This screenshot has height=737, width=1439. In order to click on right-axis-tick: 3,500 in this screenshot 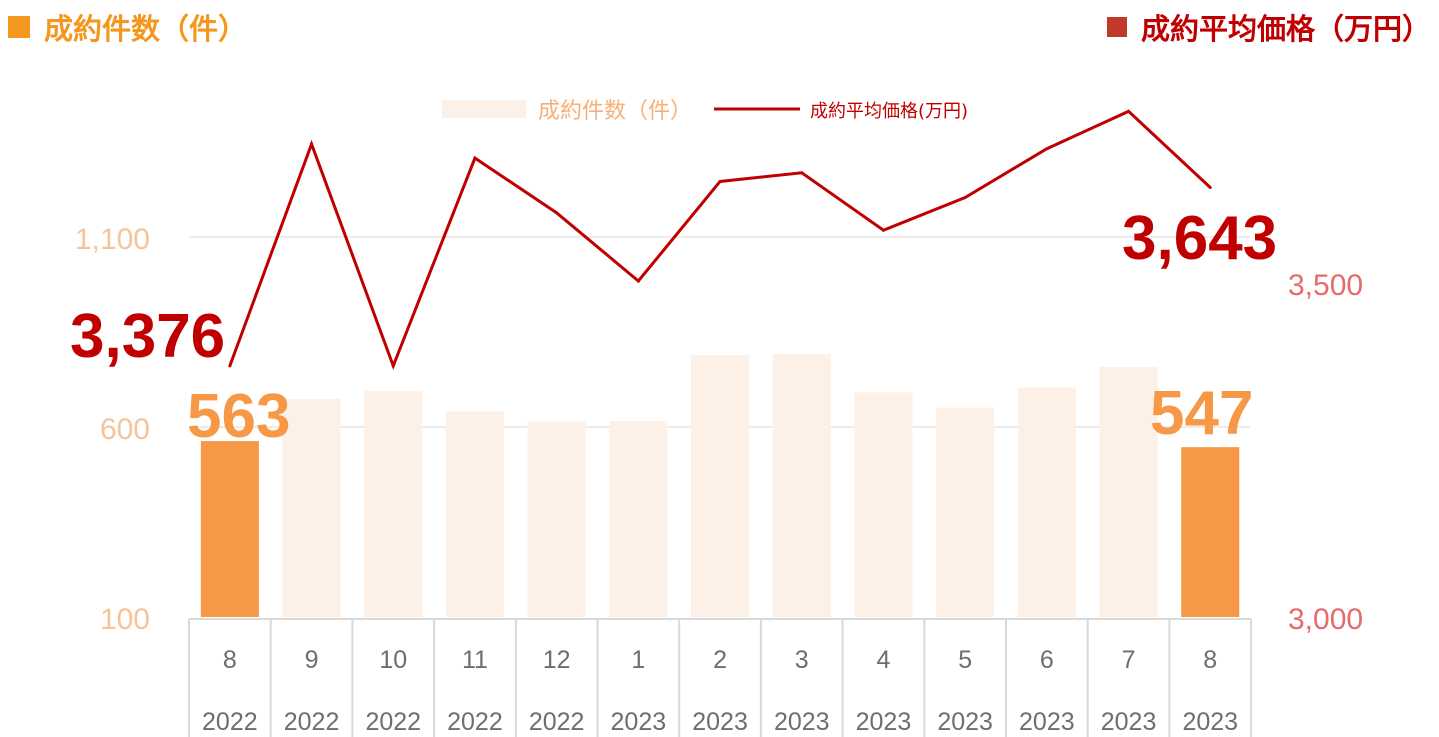, I will do `click(1325, 285)`.